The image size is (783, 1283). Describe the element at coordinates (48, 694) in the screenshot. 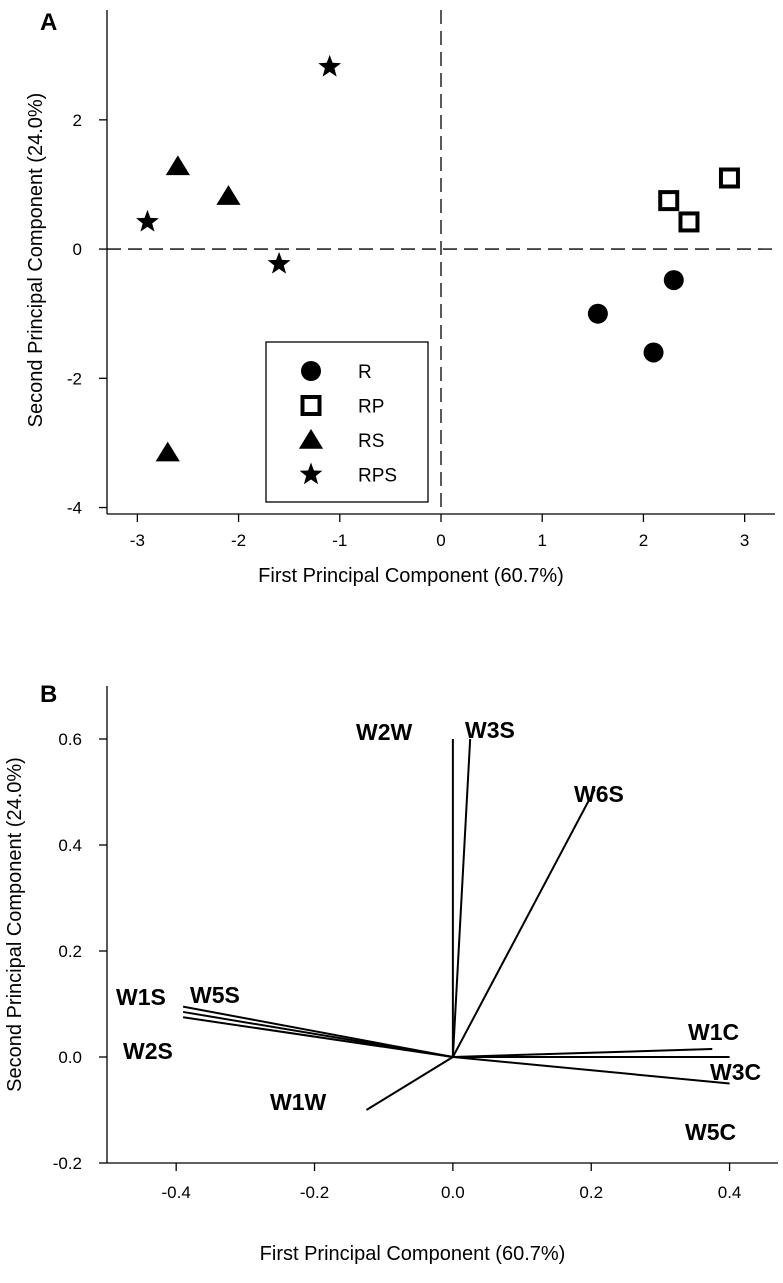

I see `panel-b-label: B` at that location.